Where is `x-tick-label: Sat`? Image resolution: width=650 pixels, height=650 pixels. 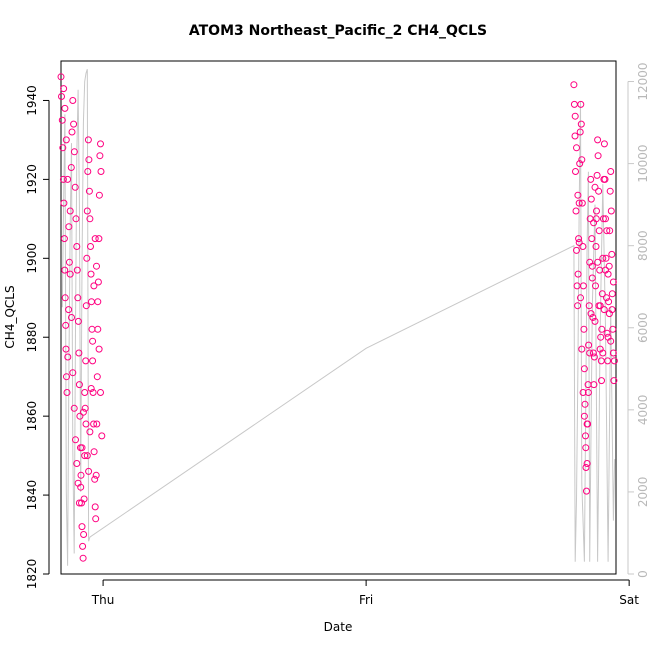
x-tick-label: Sat is located at coordinates (629, 600).